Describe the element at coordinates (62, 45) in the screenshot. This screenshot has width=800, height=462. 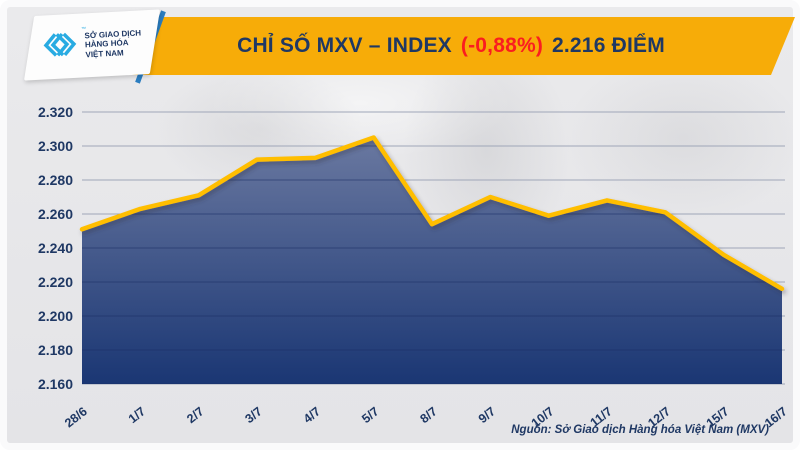
I see `mxv-chevron-logo-icon: ™` at that location.